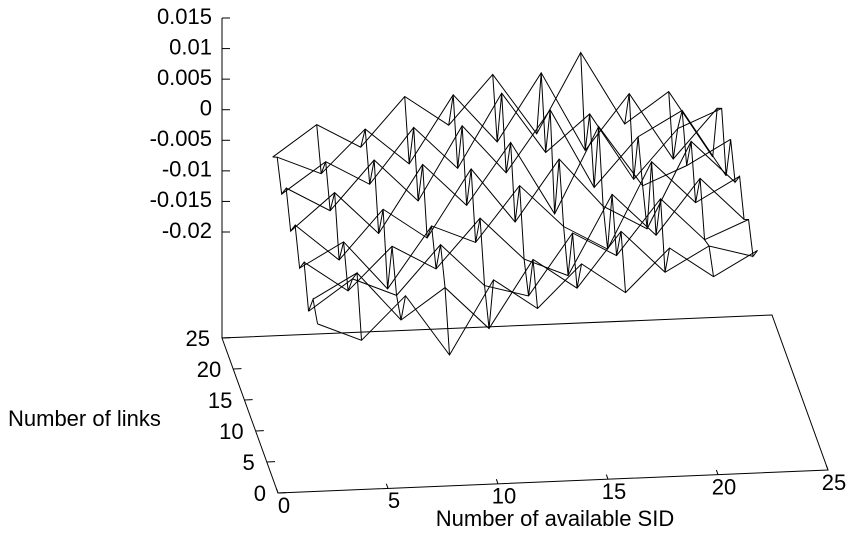  Describe the element at coordinates (84, 418) in the screenshot. I see `y-axis-label: Number of links` at that location.